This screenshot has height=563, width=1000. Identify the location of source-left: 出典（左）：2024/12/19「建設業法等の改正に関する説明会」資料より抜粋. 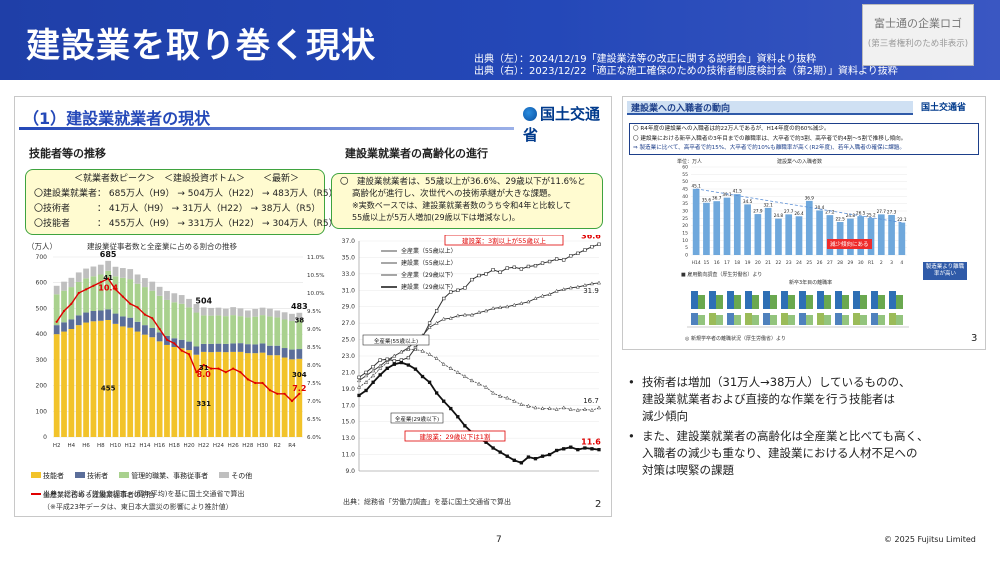
(645, 59).